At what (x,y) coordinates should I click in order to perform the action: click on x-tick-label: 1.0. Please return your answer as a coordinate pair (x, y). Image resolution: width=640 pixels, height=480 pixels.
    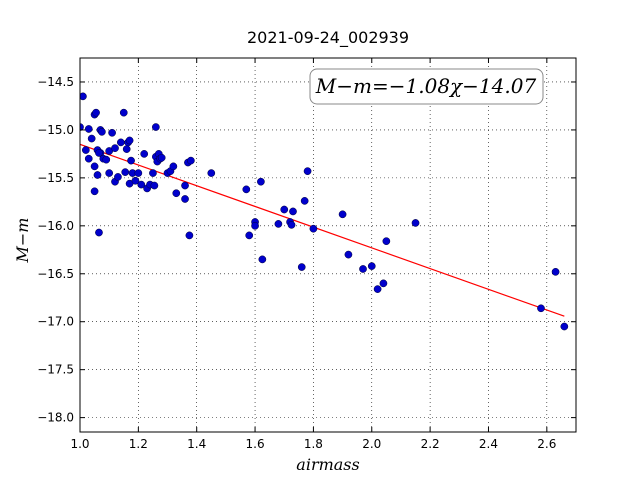
    Looking at the image, I should click on (79, 444).